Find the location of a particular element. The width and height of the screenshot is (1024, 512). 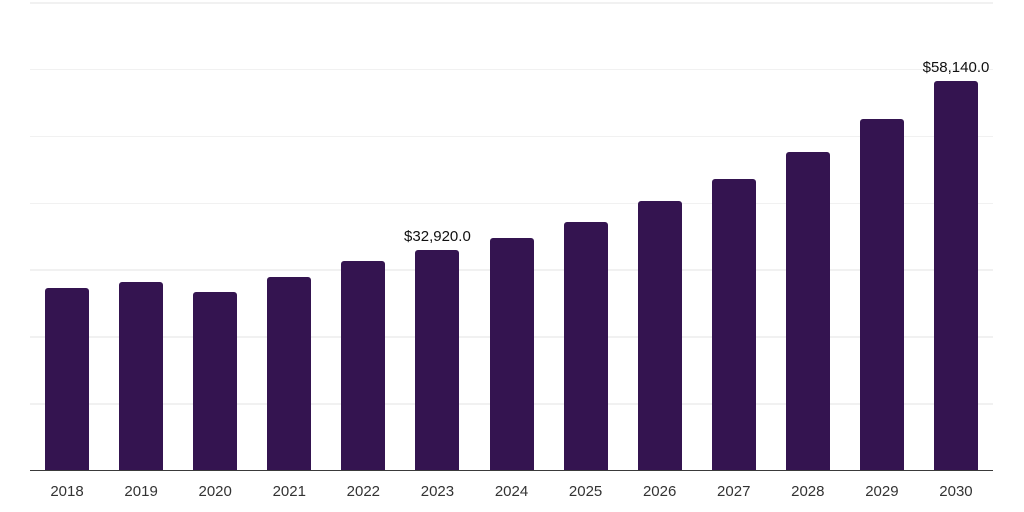

x-tick-label-2029: 2029 is located at coordinates (882, 491).